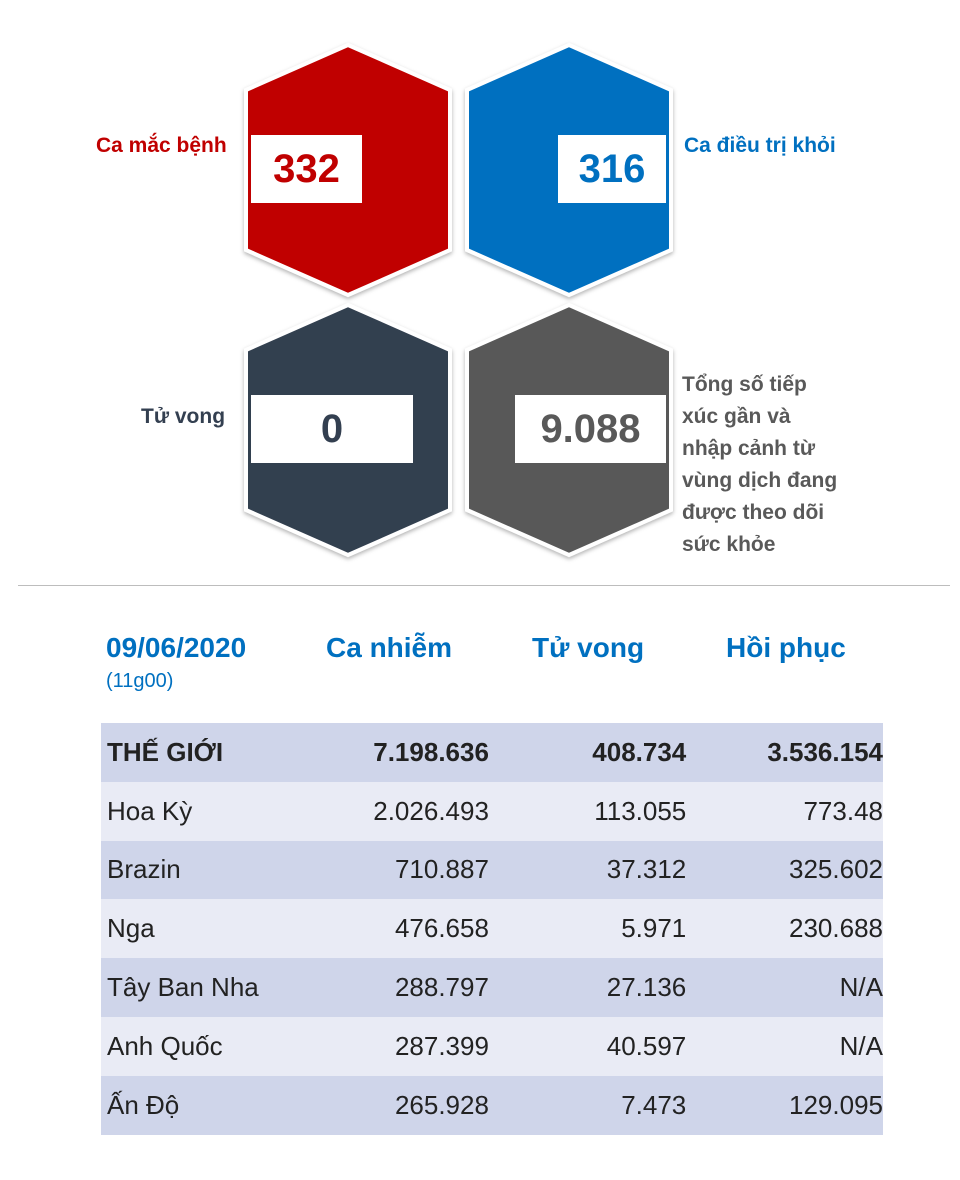 The width and height of the screenshot is (960, 1180). Describe the element at coordinates (654, 1104) in the screenshot. I see `deaths-cell: 7.473` at that location.